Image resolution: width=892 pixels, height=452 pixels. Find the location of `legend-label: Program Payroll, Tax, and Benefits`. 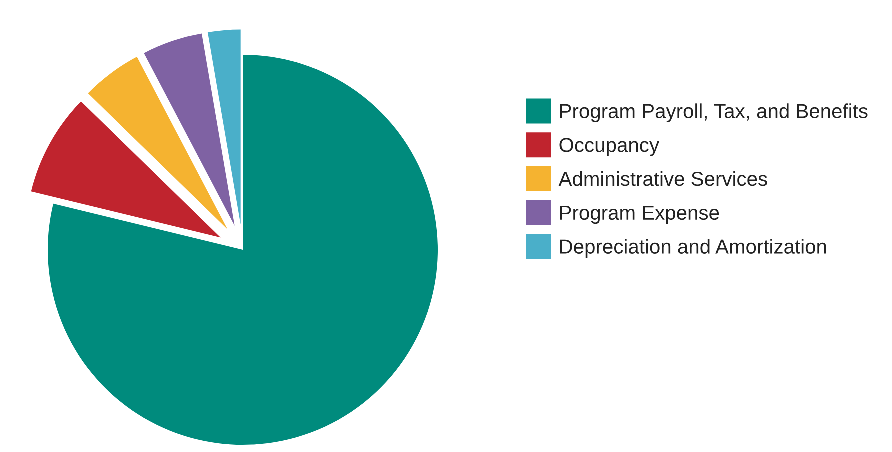

legend-label: Program Payroll, Tax, and Benefits is located at coordinates (714, 113).